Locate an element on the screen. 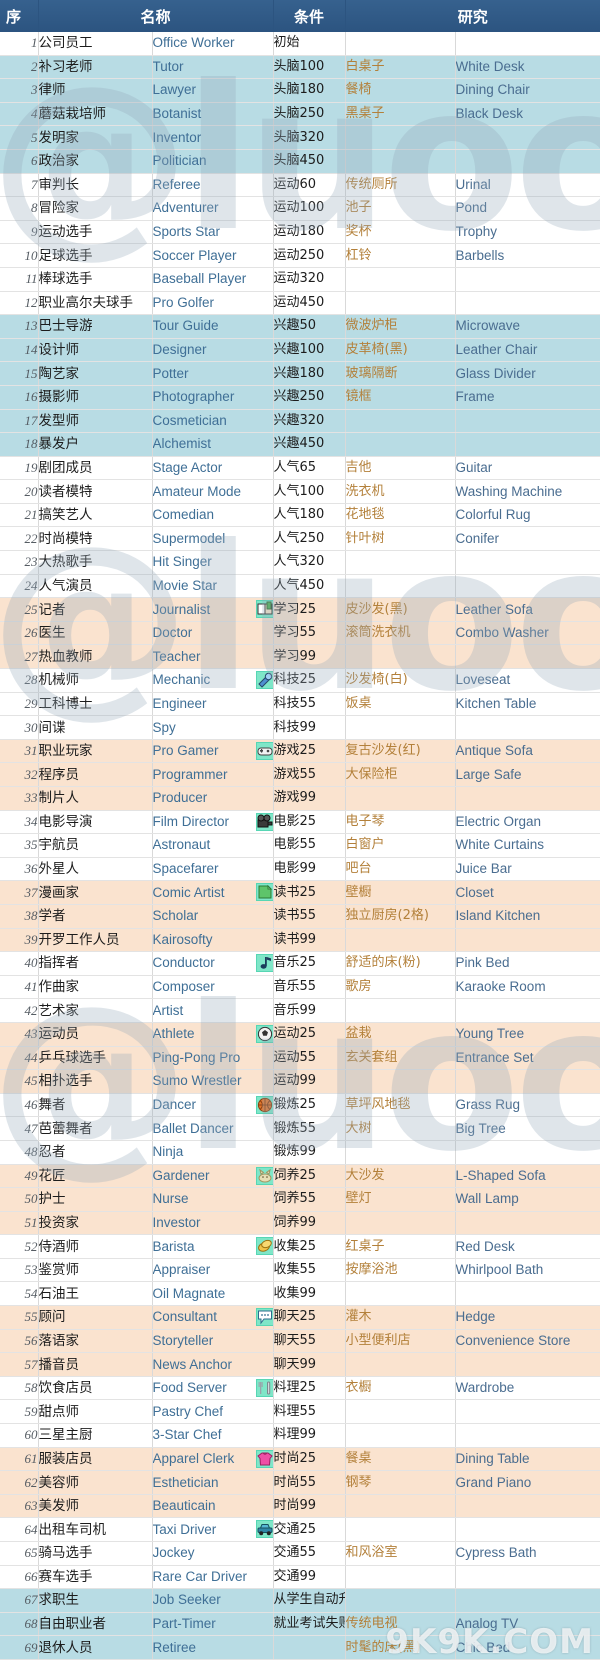  cell-condition: 运动100 is located at coordinates (309, 208).